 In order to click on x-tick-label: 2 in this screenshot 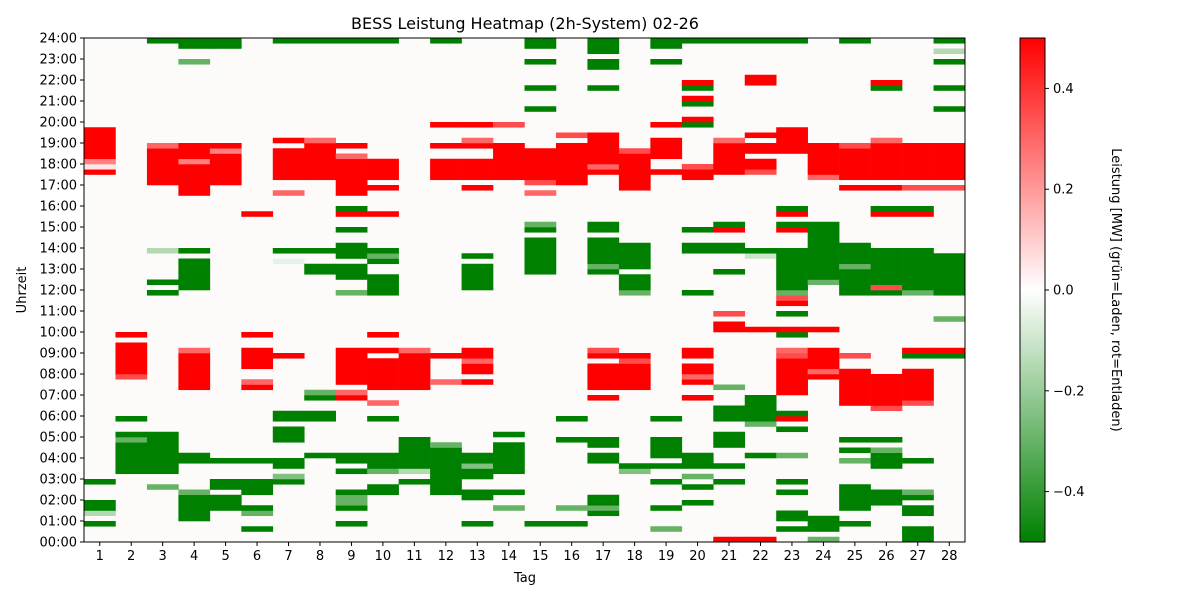, I will do `click(131, 556)`.